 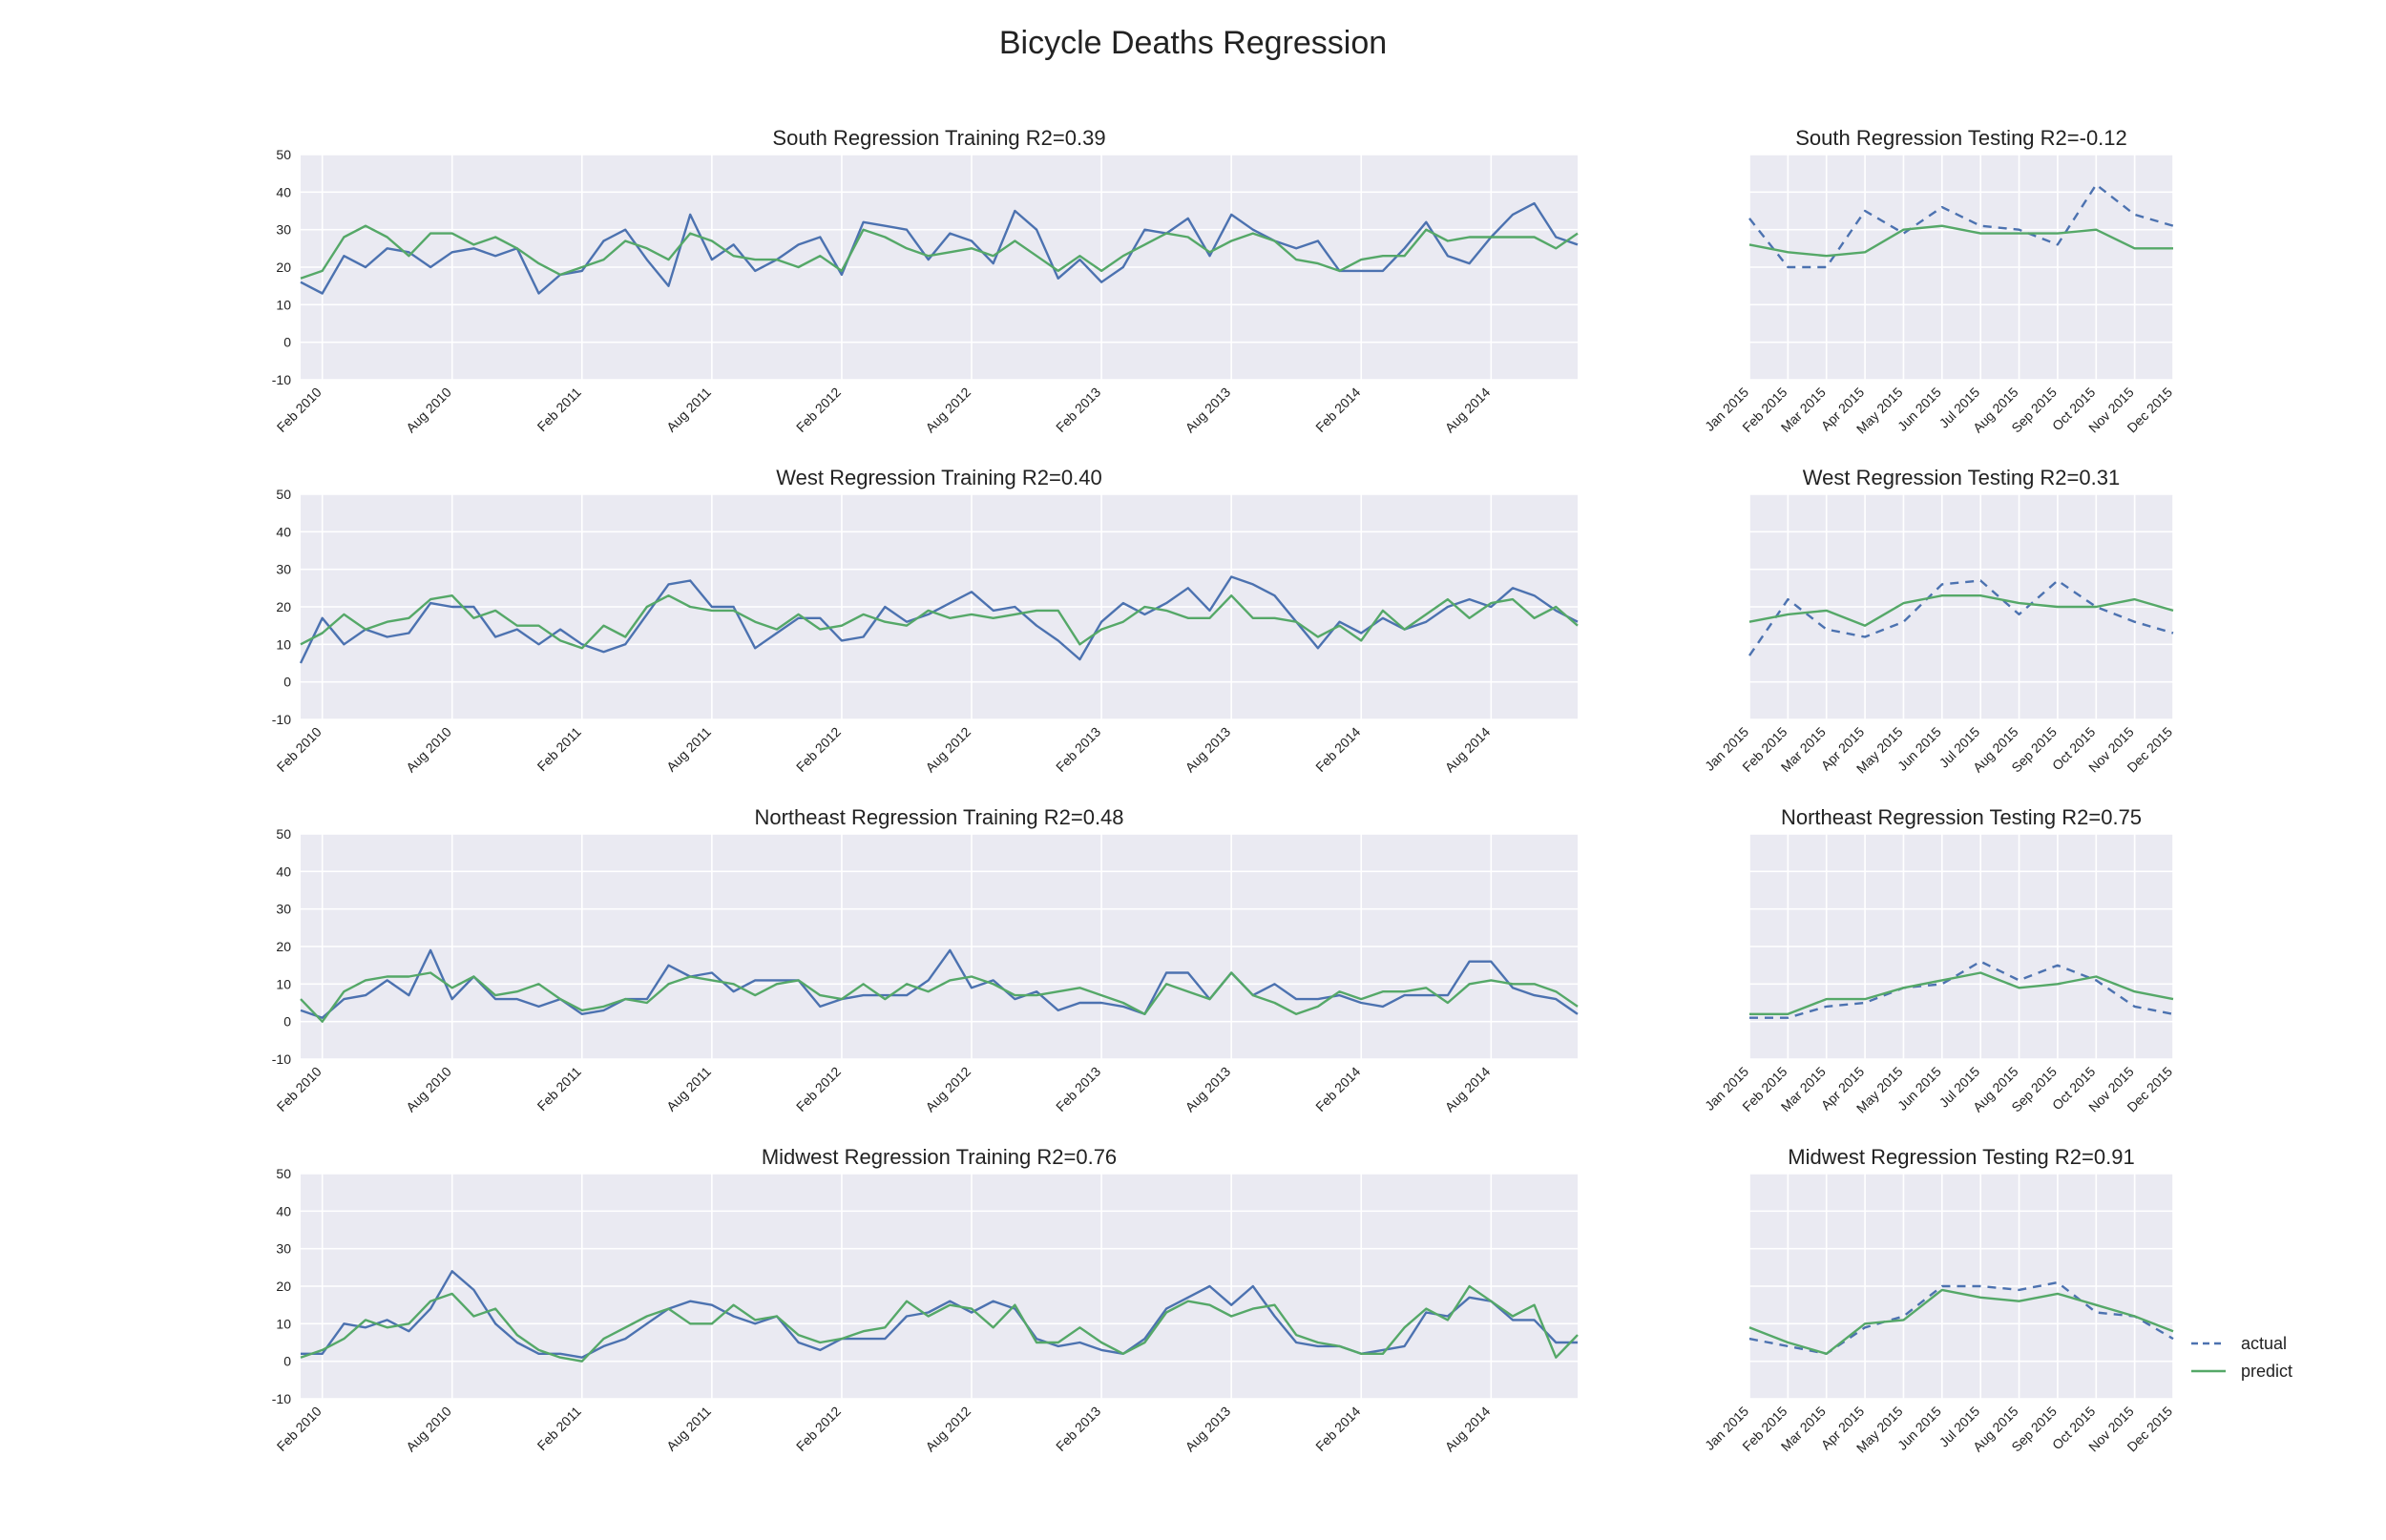 I want to click on midwest-training-ytick-label: 50, so click(x=283, y=1173).